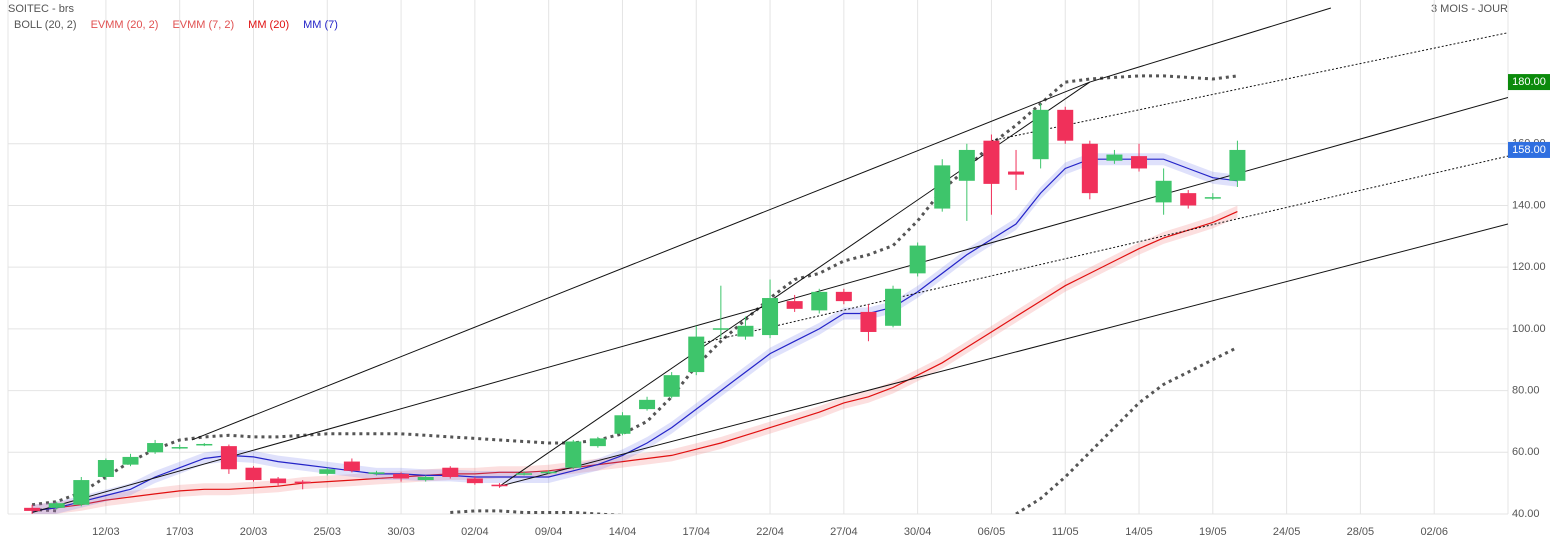  Describe the element at coordinates (254, 532) in the screenshot. I see `x-tick-label: 20/03` at that location.